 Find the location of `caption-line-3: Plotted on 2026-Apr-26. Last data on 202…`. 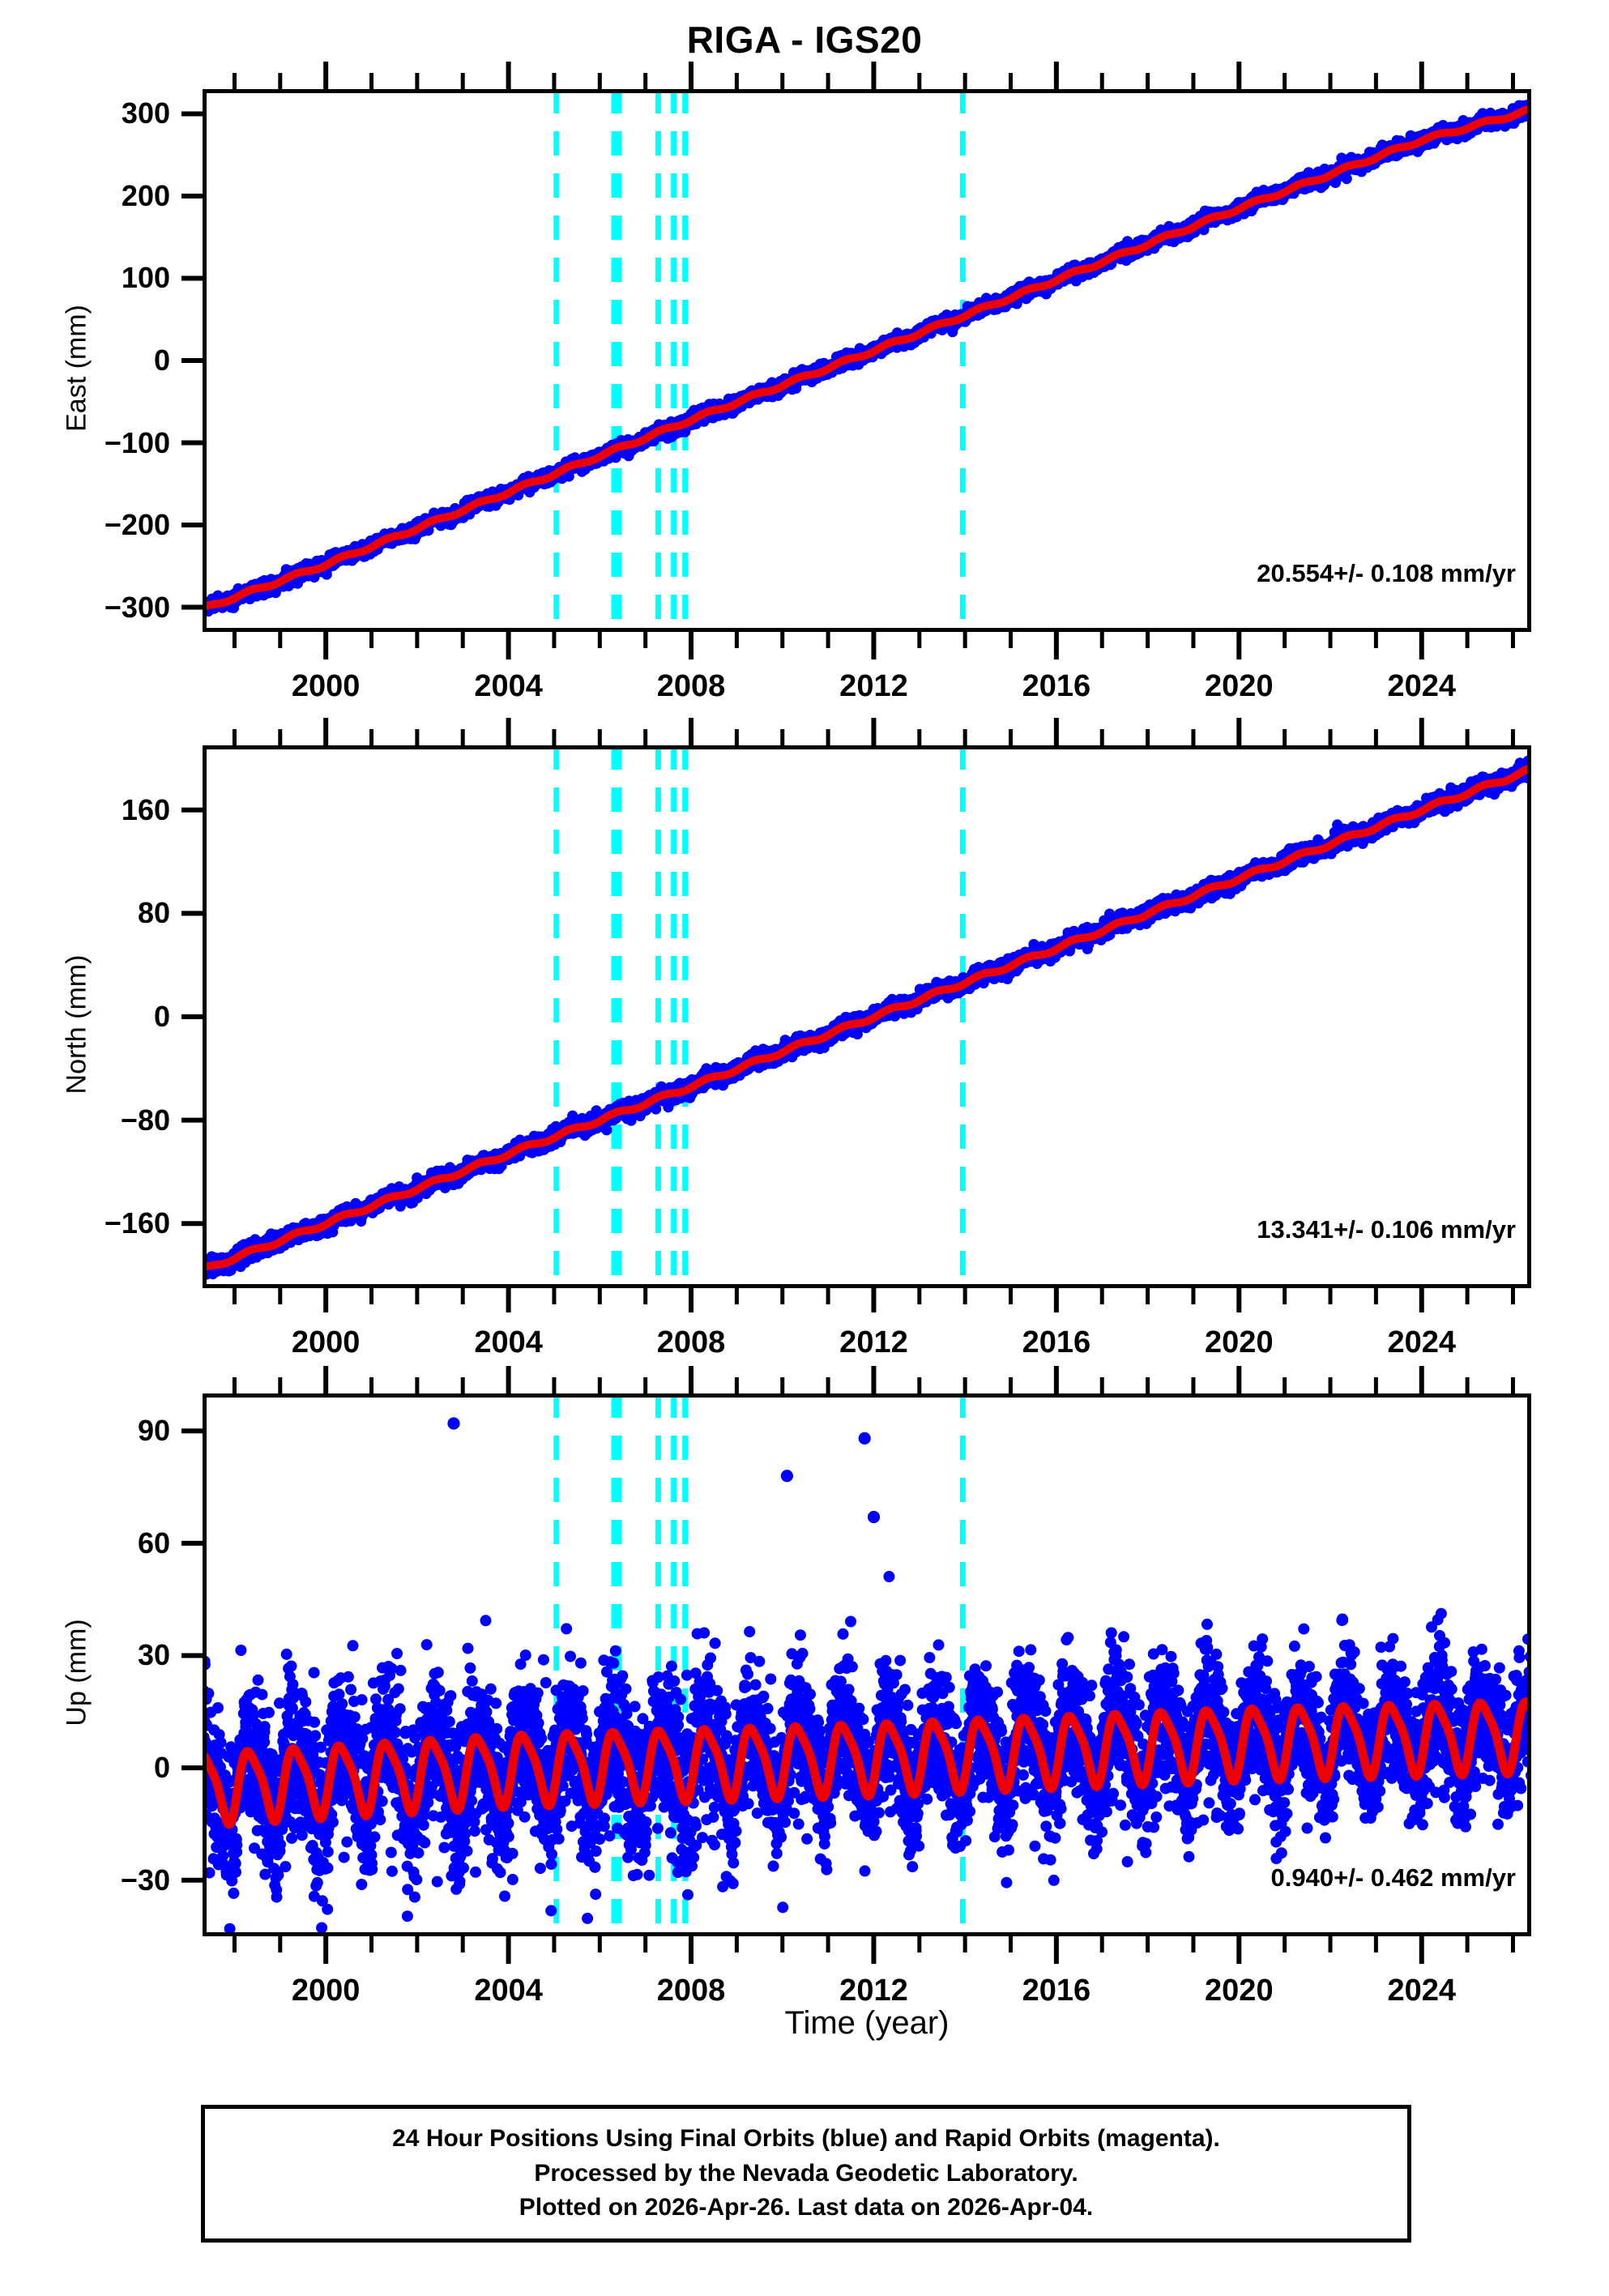

caption-line-3: Plotted on 2026-Apr-26. Last data on 202… is located at coordinates (806, 2207).